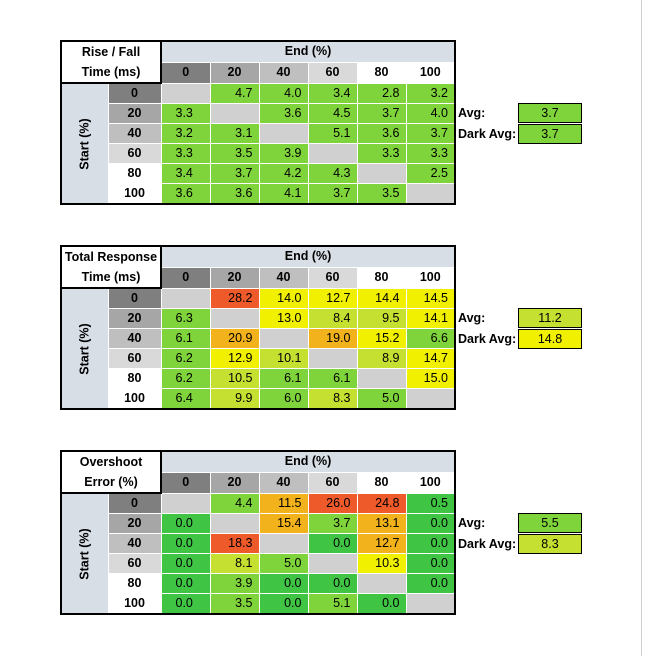 The height and width of the screenshot is (656, 646). Describe the element at coordinates (430, 358) in the screenshot. I see `value-cell: 14.7` at that location.